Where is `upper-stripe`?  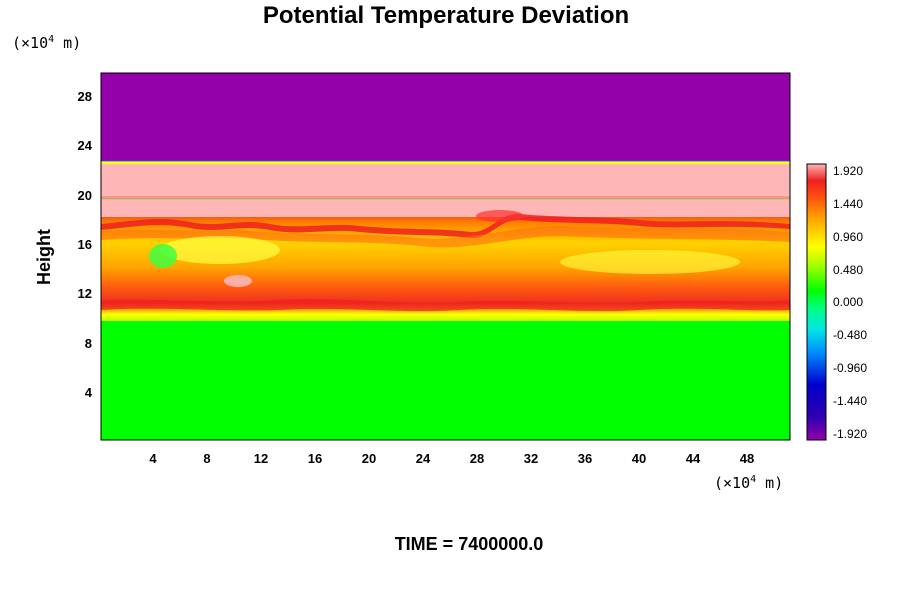 upper-stripe is located at coordinates (445, 197).